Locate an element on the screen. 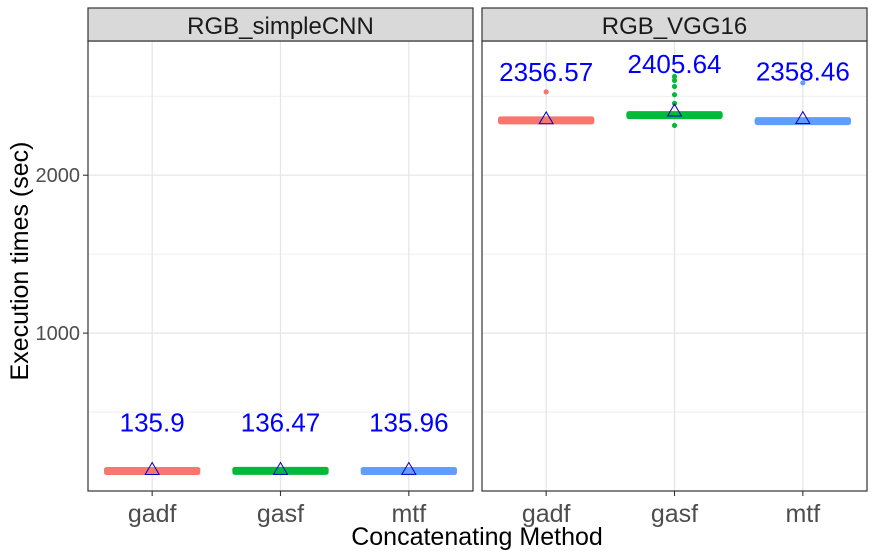  mean-label-mtf: 2358.46 is located at coordinates (803, 72).